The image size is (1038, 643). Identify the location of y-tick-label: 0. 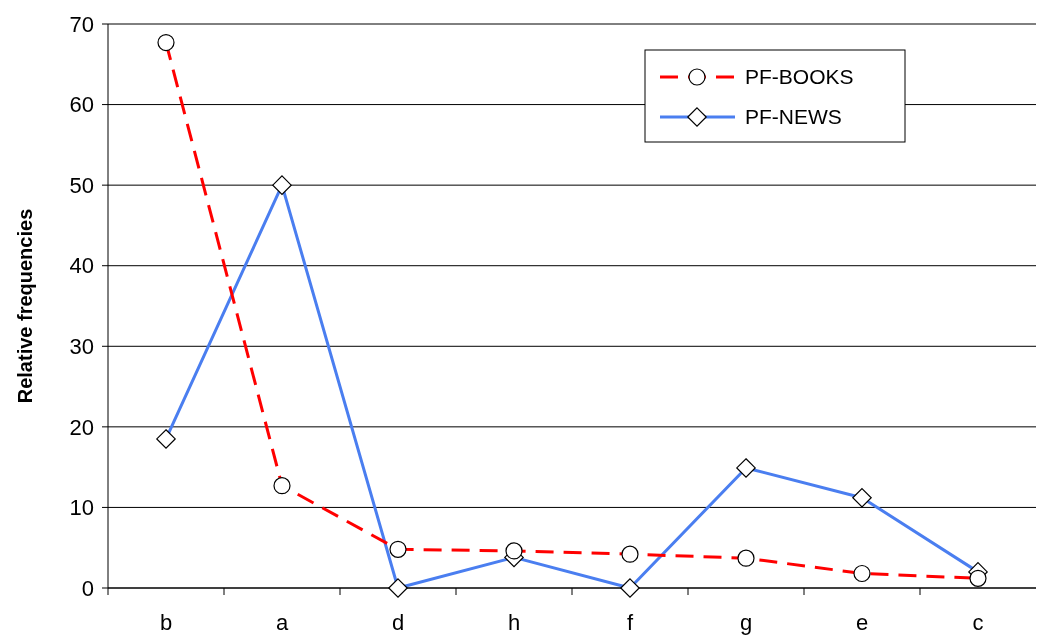
(87, 588).